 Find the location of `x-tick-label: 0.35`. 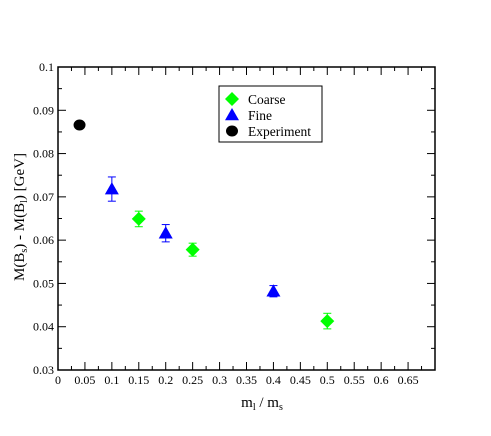

x-tick-label: 0.35 is located at coordinates (246, 380).